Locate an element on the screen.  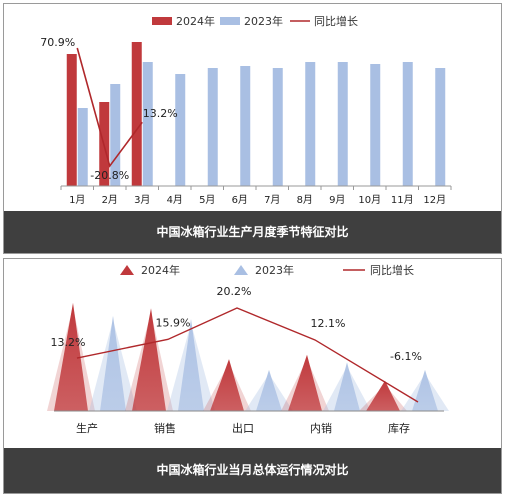
chart-title: 中国冰箱行业当月总体运行情况对比 is located at coordinates (252, 470).